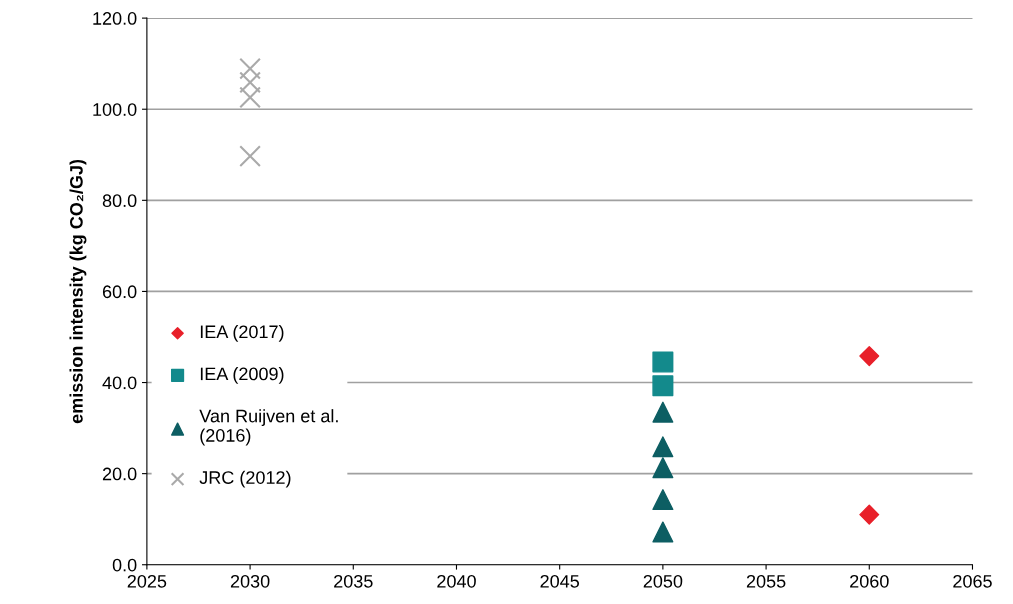 The height and width of the screenshot is (604, 1013). Describe the element at coordinates (456, 581) in the screenshot. I see `x-tick-label: 2040` at that location.